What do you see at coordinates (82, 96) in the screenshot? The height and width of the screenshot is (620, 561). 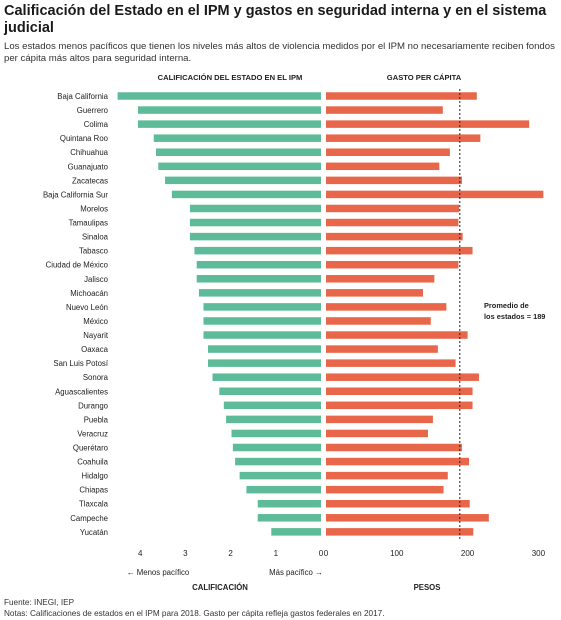 I see `state-label: Baja California` at bounding box center [82, 96].